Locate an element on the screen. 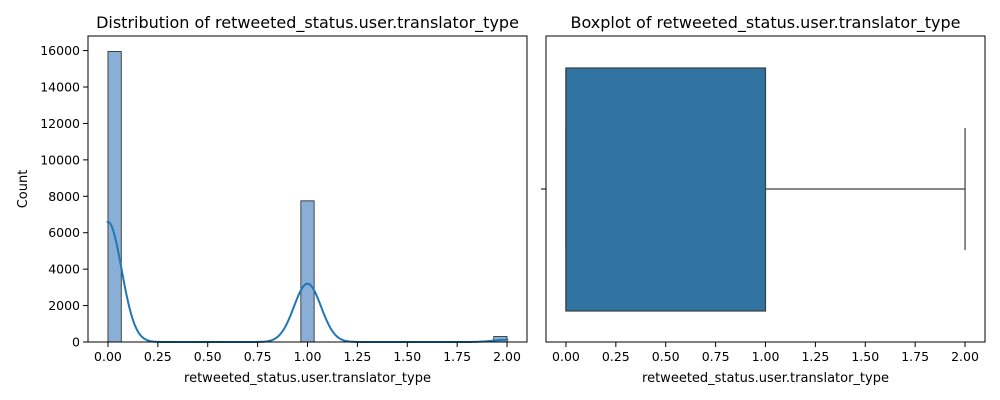 The width and height of the screenshot is (1000, 400). histogram-y-axis-label: Count is located at coordinates (23, 189).